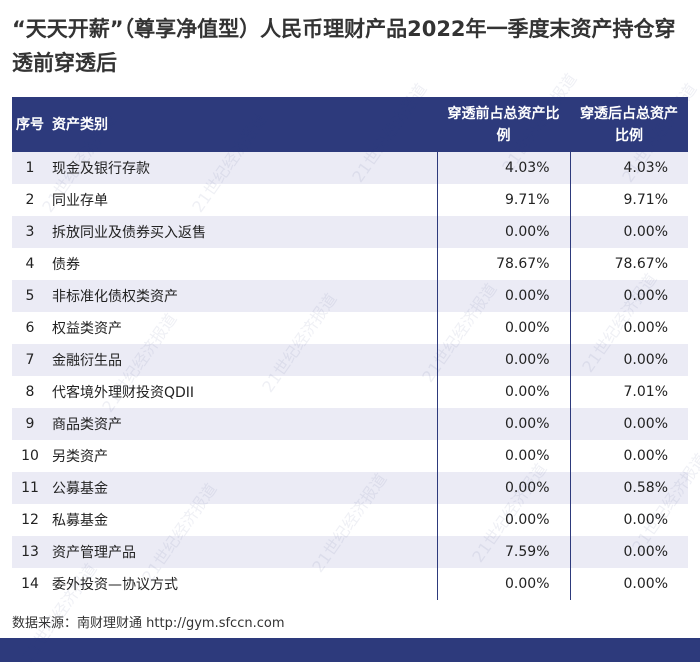 This screenshot has height=667, width=700. I want to click on column-header: 序号, so click(30, 124).